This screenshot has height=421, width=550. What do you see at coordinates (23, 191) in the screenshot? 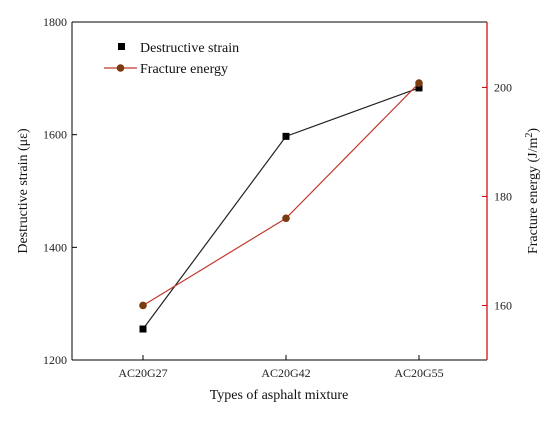
I see `left-axis-title: Destructive strain (με)` at bounding box center [23, 191].